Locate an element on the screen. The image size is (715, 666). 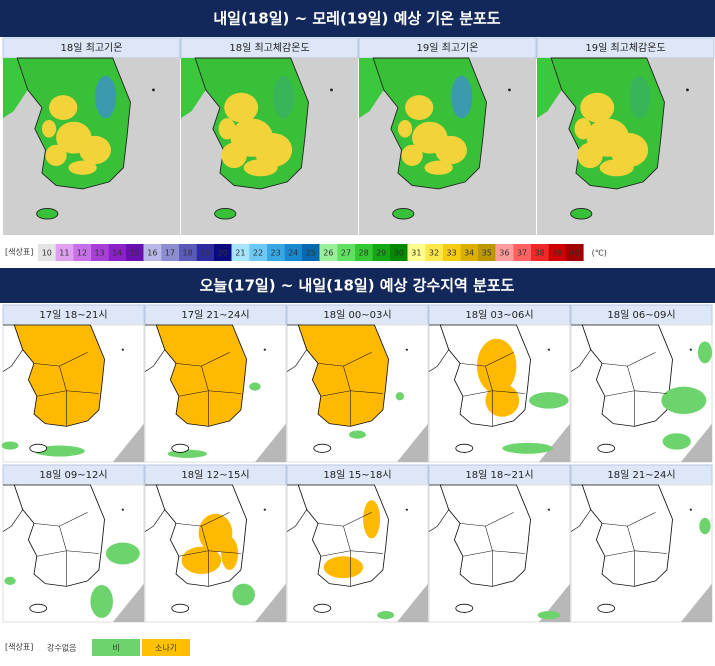
legend-label: 13 is located at coordinates (100, 253).